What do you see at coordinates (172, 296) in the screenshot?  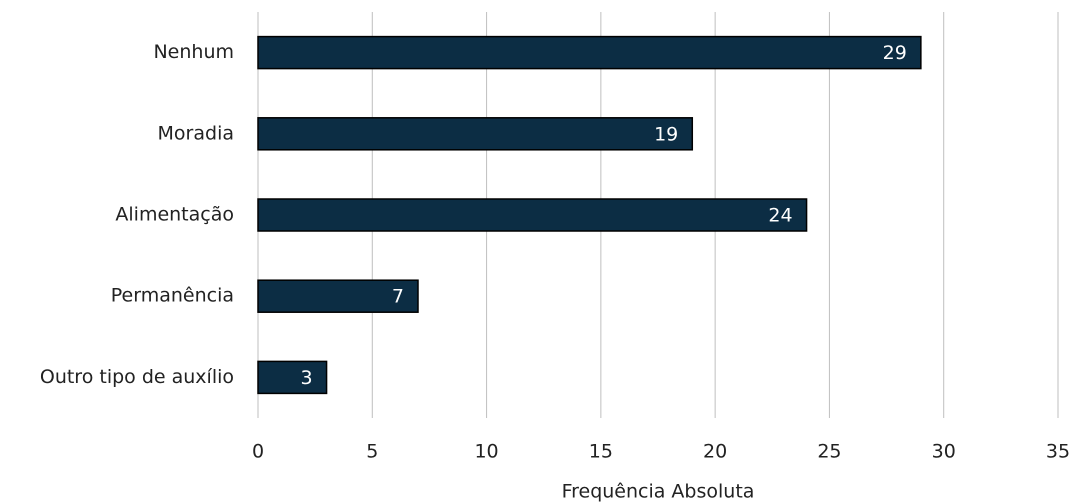 I see `y-tick-label: Permanência` at bounding box center [172, 296].